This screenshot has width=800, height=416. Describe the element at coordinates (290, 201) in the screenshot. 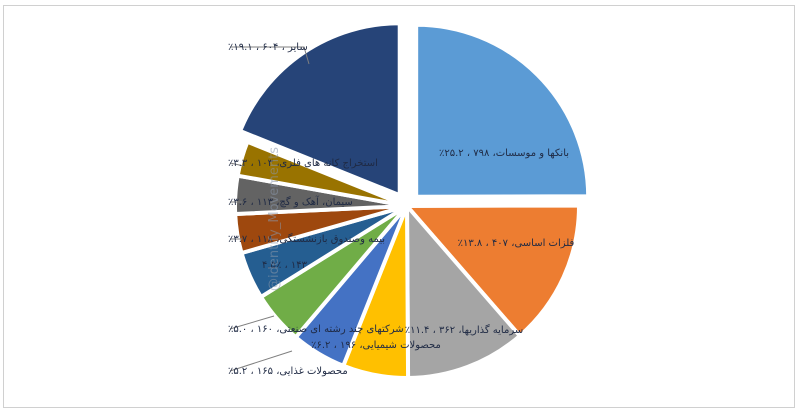

I see `slice-label: سیمان، آهک و گچ، ۱۱۳ ، ۳.۶٪` at that location.